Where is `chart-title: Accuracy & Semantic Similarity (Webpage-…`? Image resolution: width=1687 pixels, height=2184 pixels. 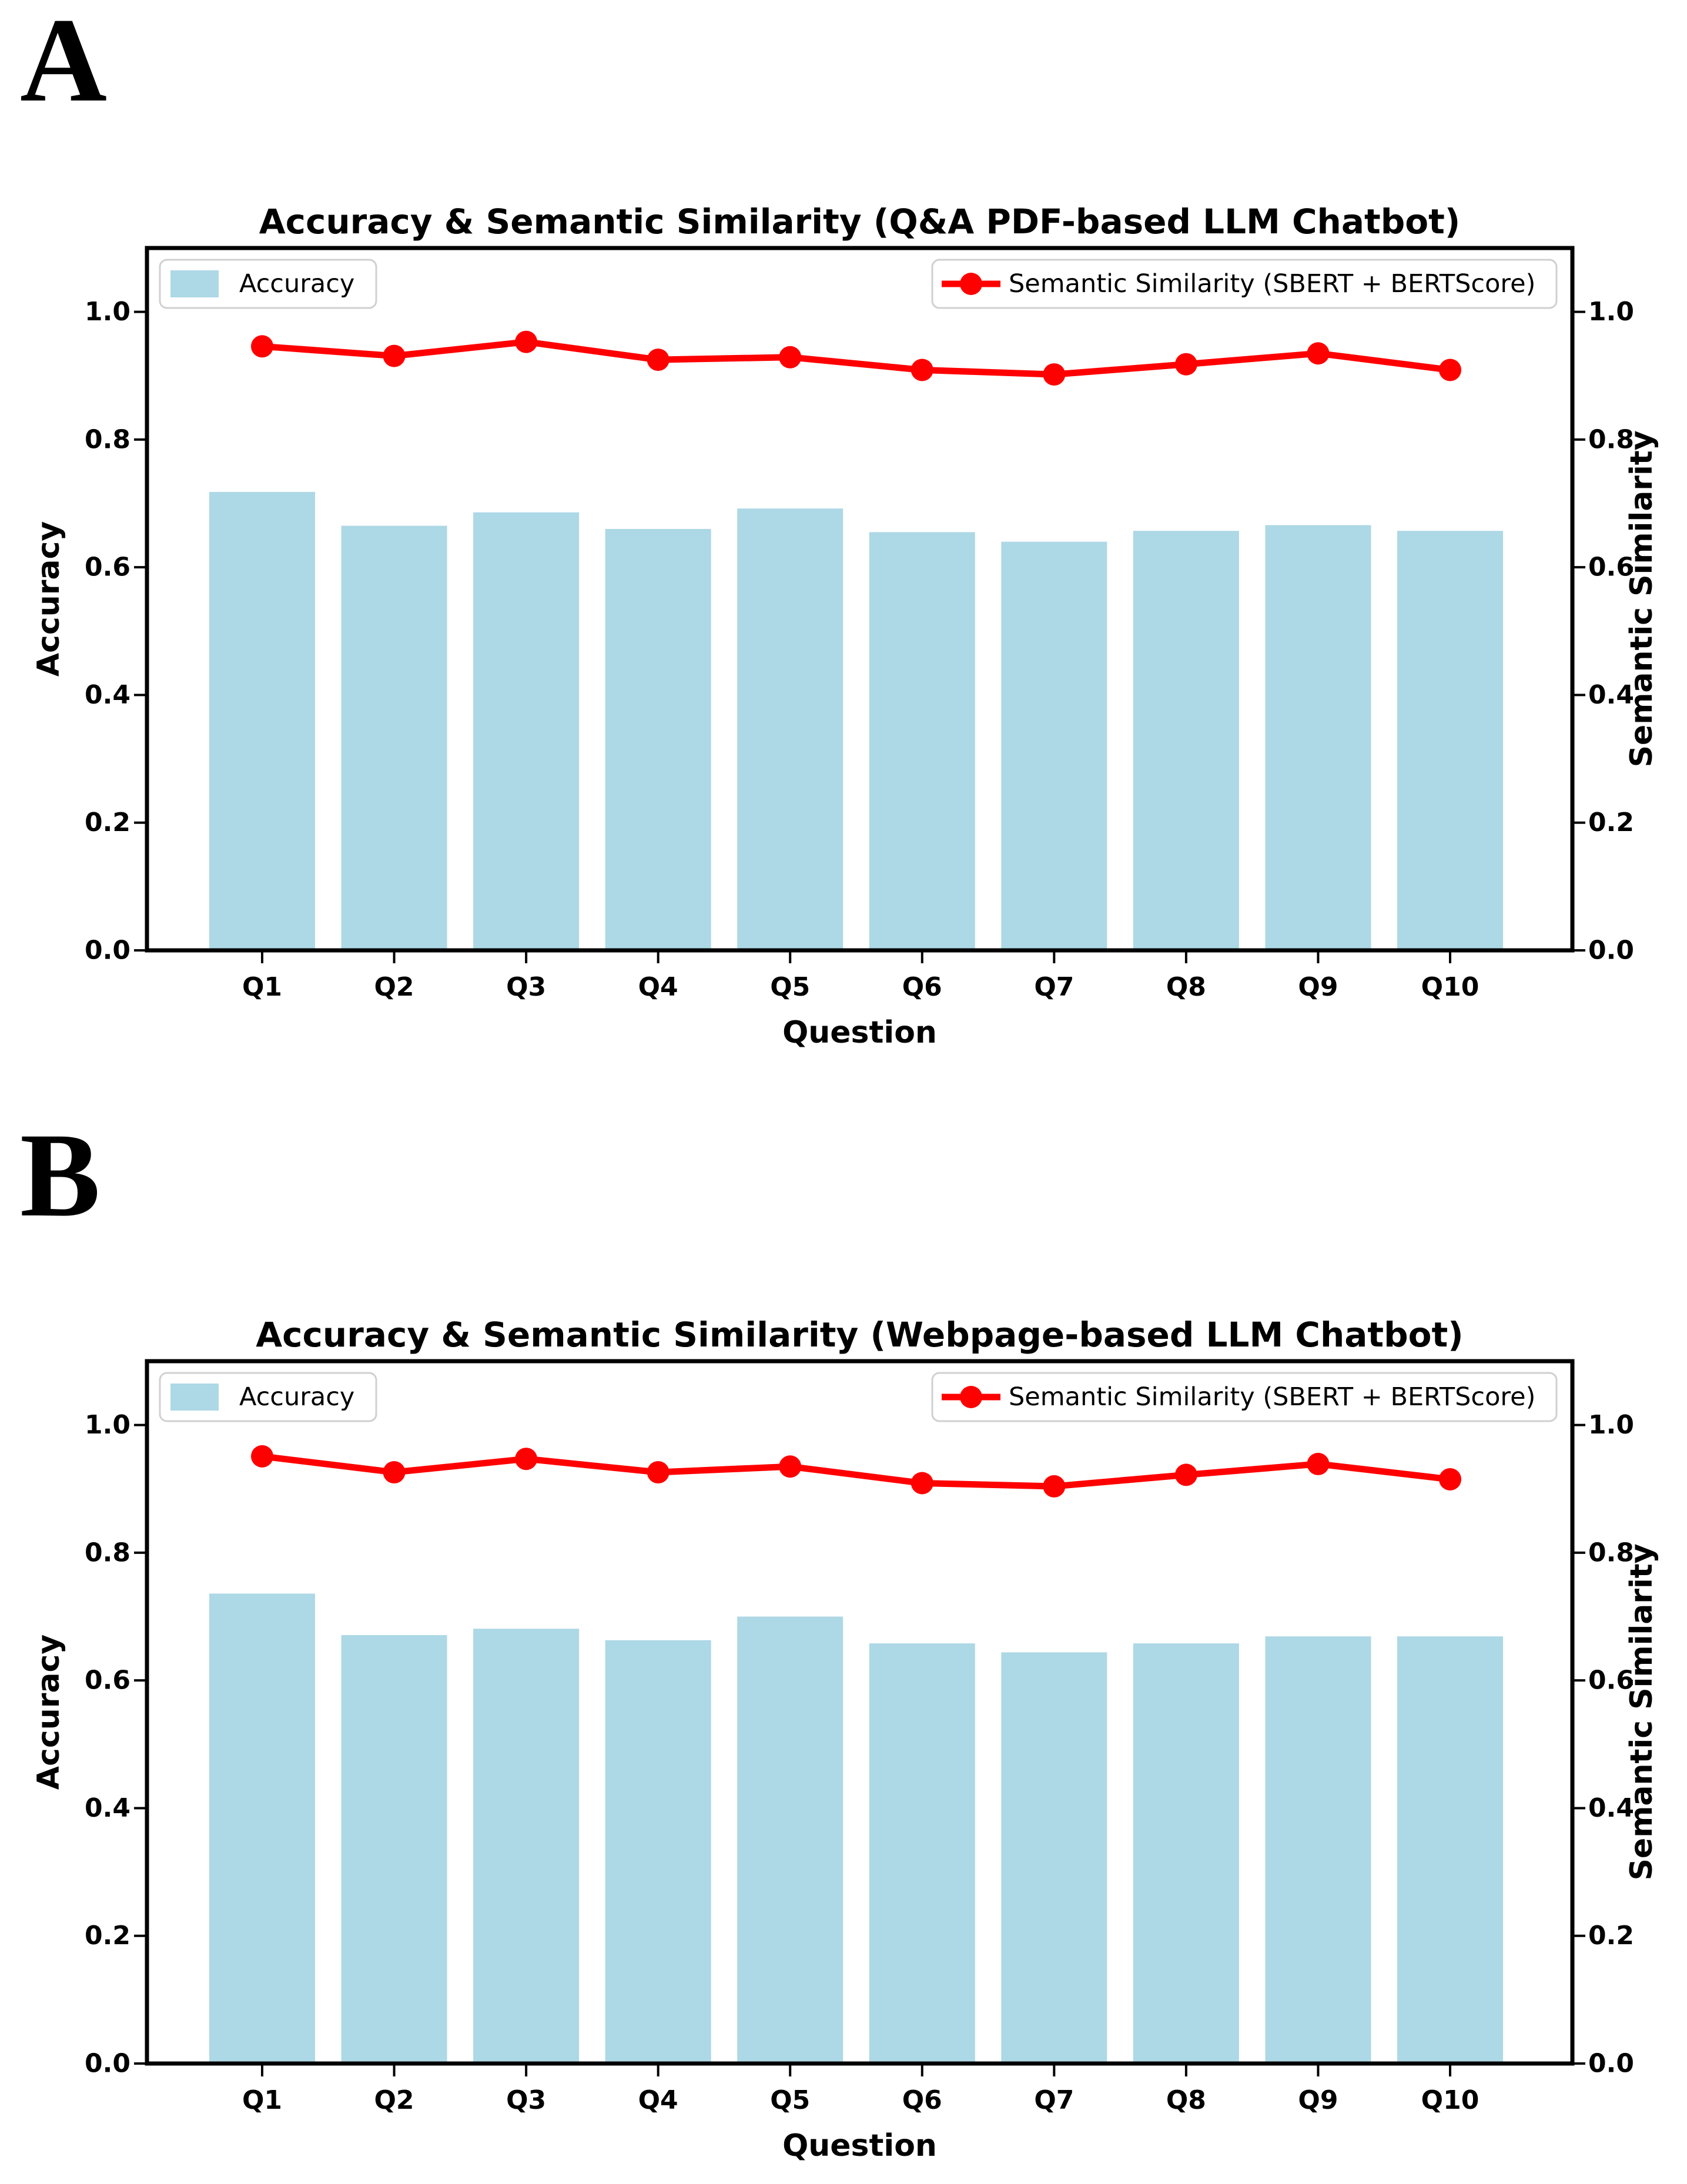 chart-title: Accuracy & Semantic Similarity (Webpage-… is located at coordinates (859, 1335).